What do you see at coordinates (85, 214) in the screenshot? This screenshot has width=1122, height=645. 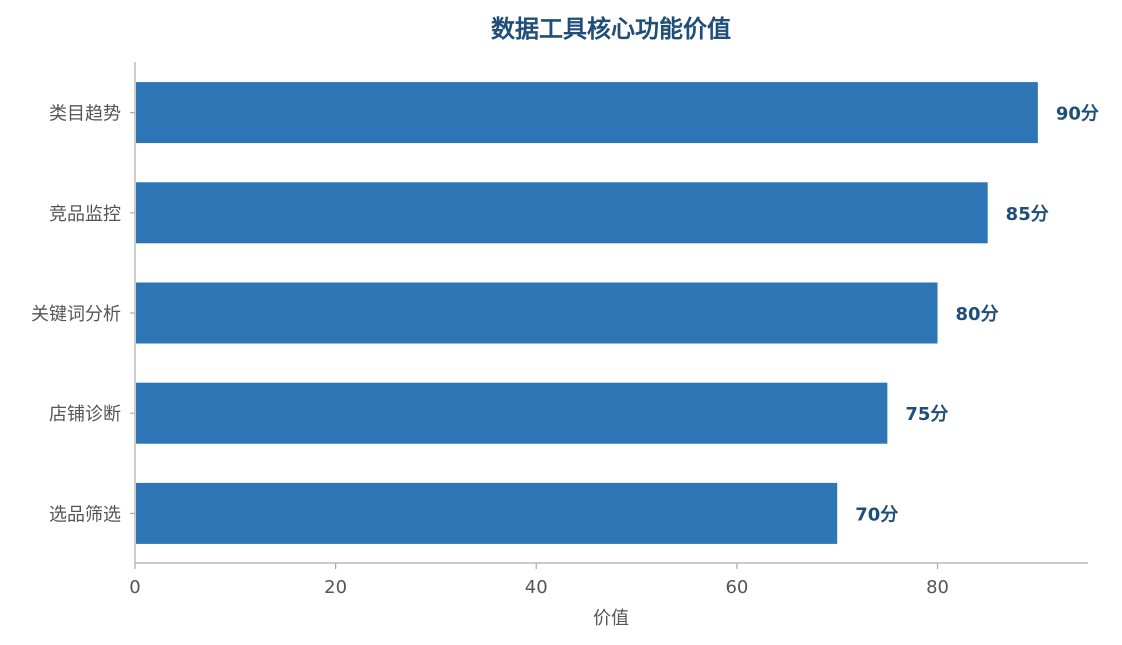 I see `category-label-2: 竞品监控` at bounding box center [85, 214].